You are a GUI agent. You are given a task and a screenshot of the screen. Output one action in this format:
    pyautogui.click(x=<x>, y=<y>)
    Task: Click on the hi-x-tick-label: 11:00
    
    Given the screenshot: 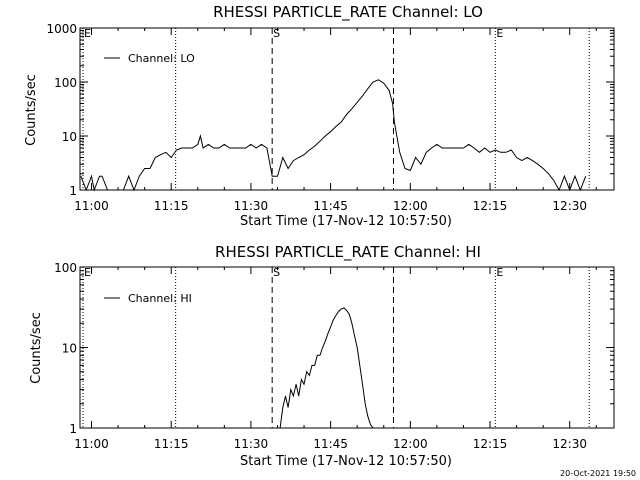 What is the action you would take?
    pyautogui.click(x=91, y=444)
    